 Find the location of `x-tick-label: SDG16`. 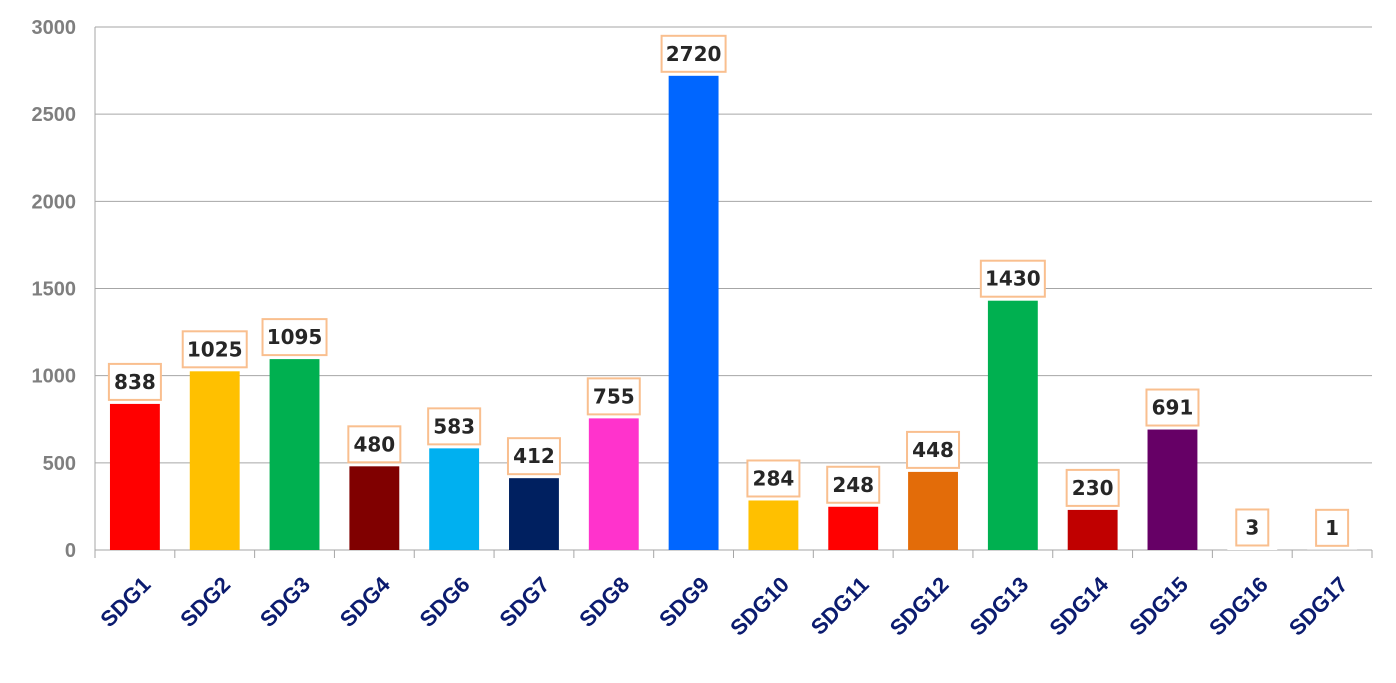

x-tick-label: SDG16 is located at coordinates (1238, 606).